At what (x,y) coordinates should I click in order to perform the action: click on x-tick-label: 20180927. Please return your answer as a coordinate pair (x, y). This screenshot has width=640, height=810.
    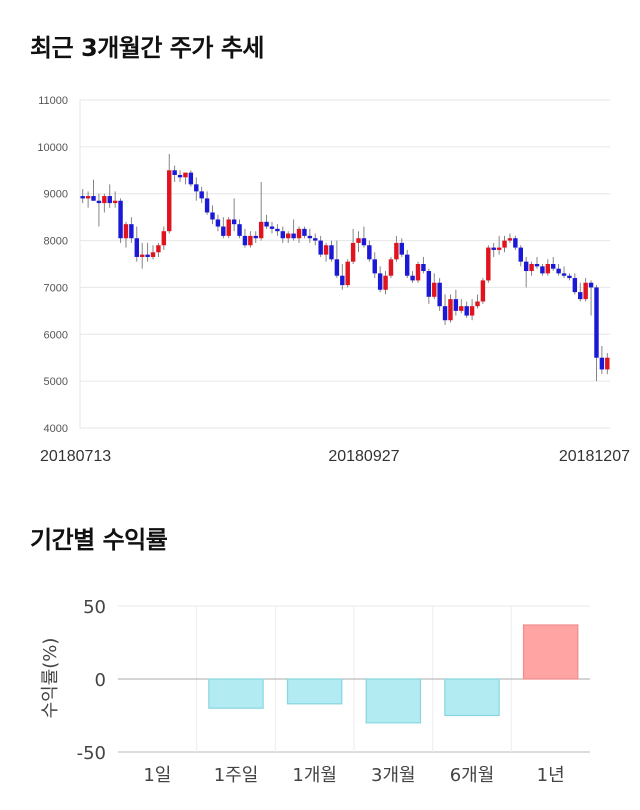
    Looking at the image, I should click on (363, 456).